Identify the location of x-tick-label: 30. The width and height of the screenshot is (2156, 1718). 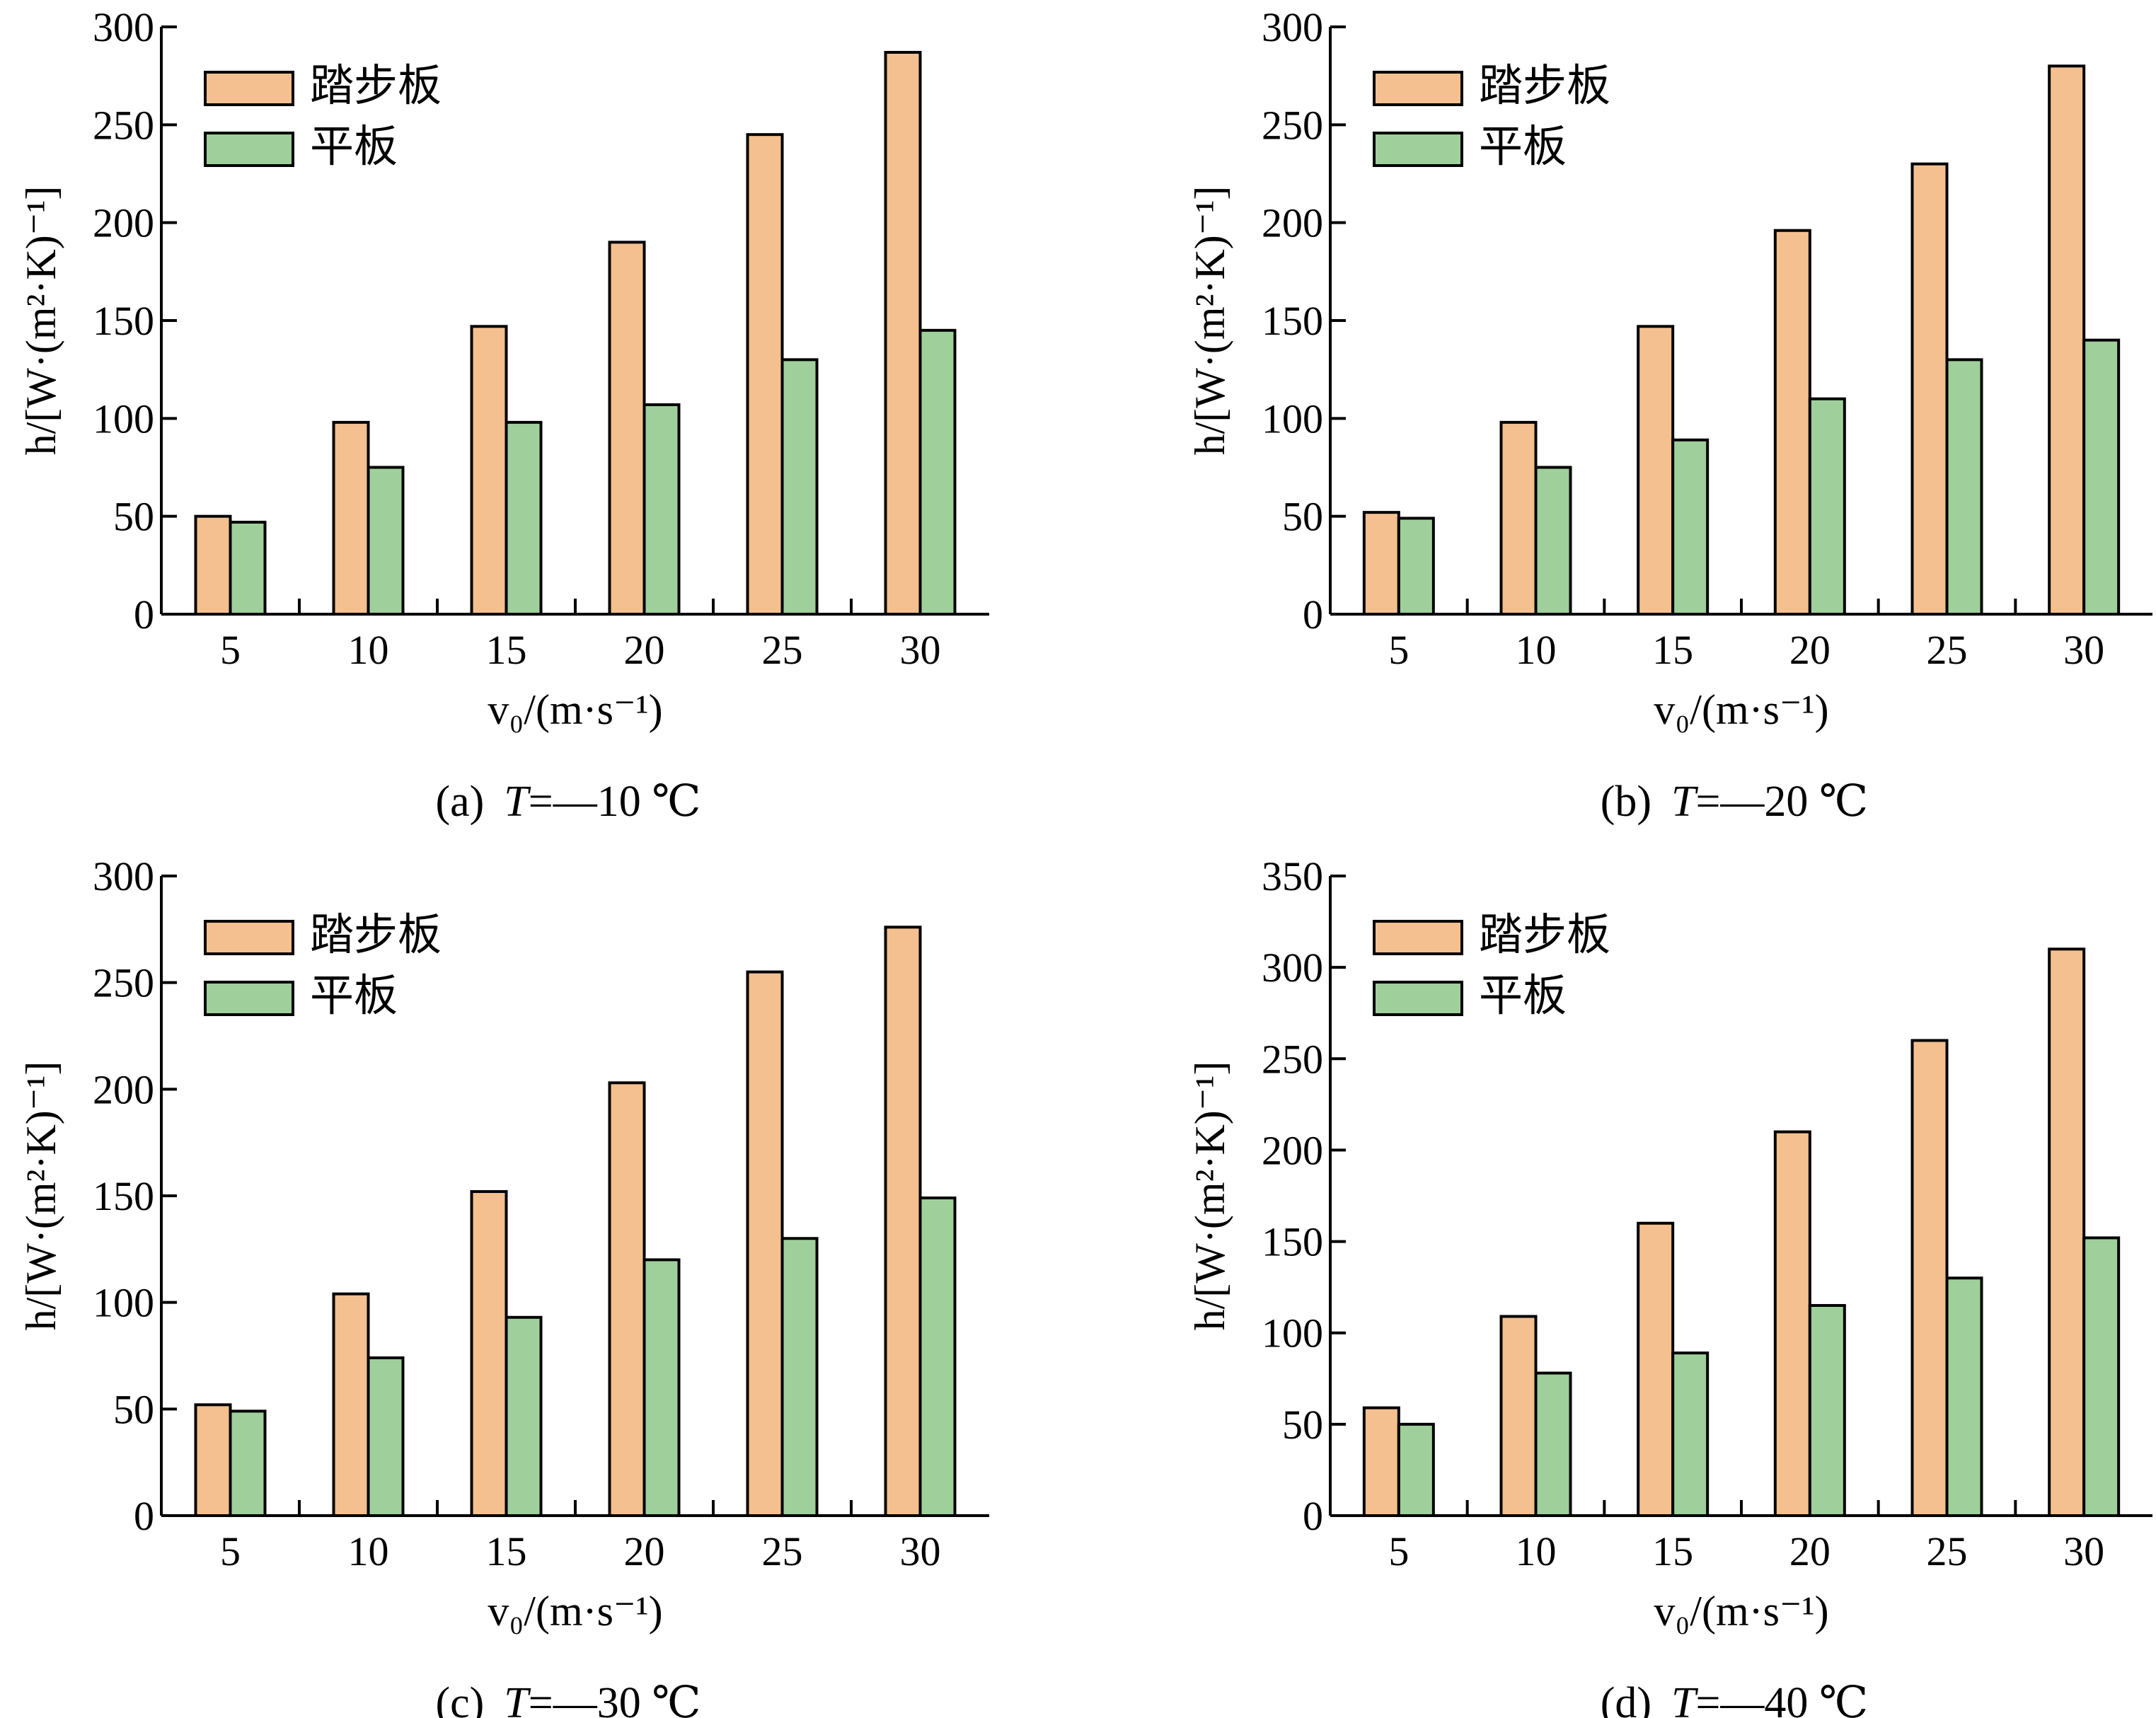
(2083, 1551).